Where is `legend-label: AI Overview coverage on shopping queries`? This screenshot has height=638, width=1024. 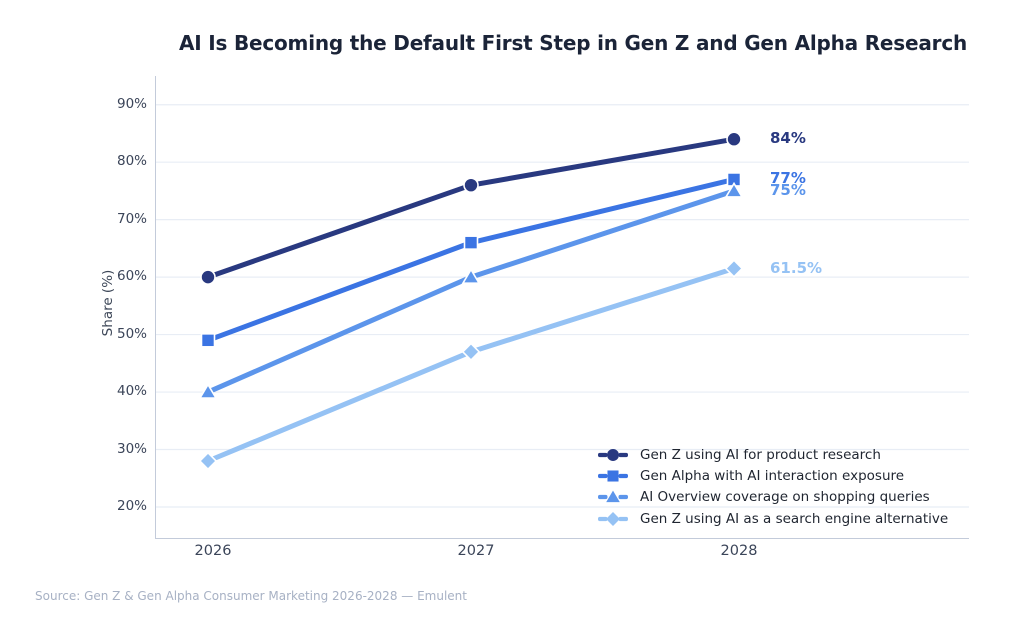 legend-label: AI Overview coverage on shopping queries is located at coordinates (785, 497).